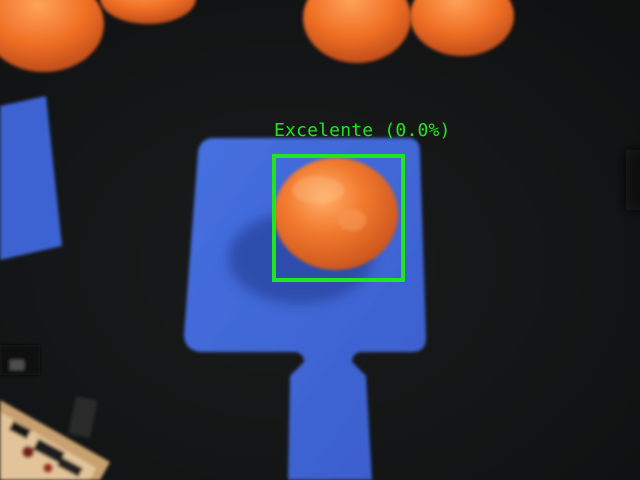 This screenshot has height=480, width=640. What do you see at coordinates (462, 28) in the screenshot?
I see `orange-top-right` at bounding box center [462, 28].